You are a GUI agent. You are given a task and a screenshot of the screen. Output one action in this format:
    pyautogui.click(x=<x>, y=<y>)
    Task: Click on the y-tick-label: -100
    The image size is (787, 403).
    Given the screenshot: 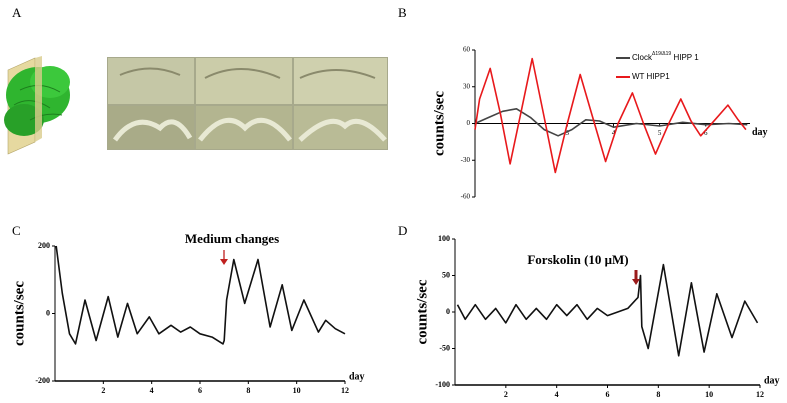 What is the action you would take?
    pyautogui.click(x=442, y=384)
    